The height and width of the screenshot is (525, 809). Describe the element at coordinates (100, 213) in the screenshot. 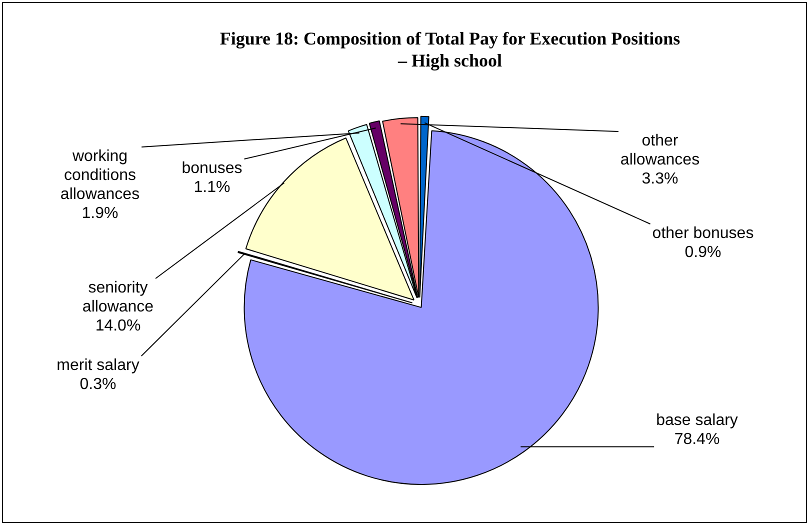

I see `data-label: 1.9%` at that location.